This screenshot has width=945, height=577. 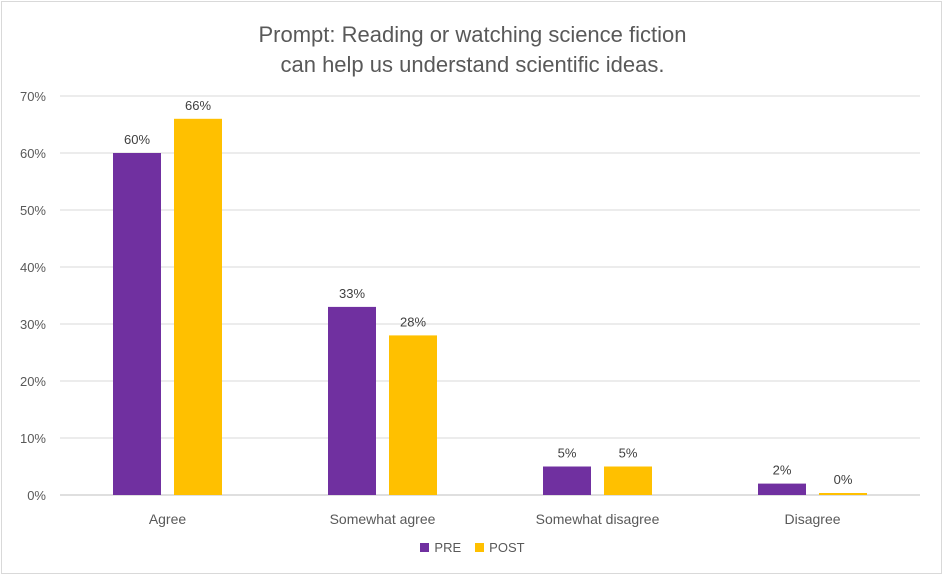 I want to click on legend-swatch-post, so click(x=480, y=547).